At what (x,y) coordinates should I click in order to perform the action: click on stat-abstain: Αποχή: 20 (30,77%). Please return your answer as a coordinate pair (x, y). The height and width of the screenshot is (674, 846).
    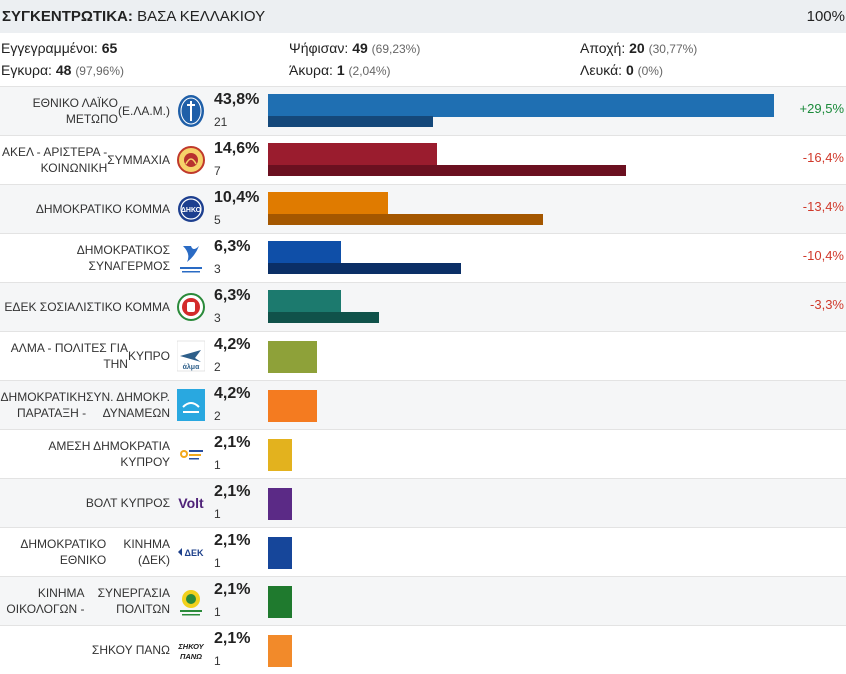
    Looking at the image, I should click on (638, 48).